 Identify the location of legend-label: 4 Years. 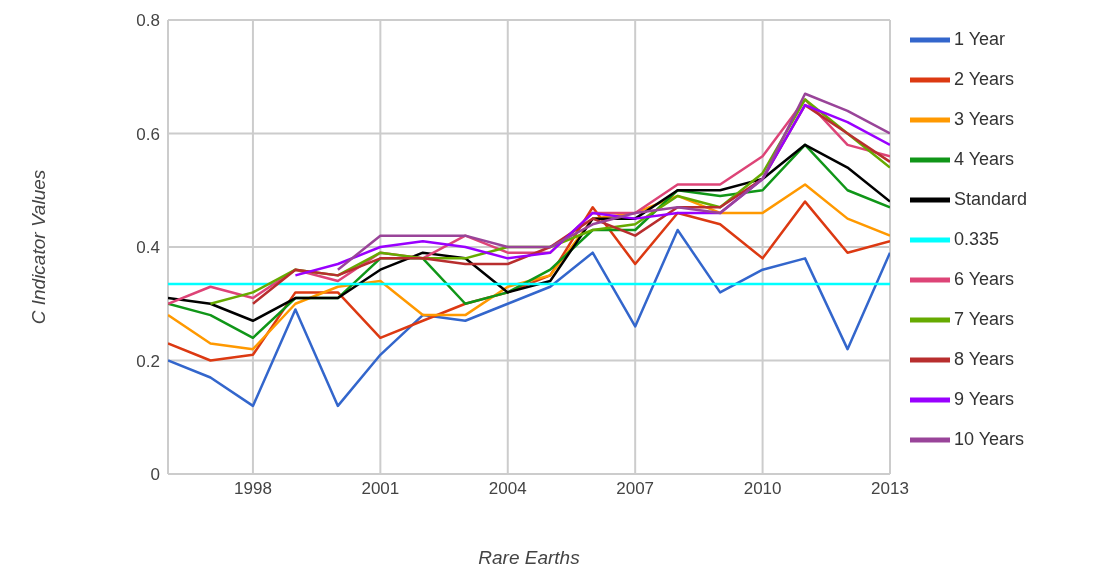
(984, 158).